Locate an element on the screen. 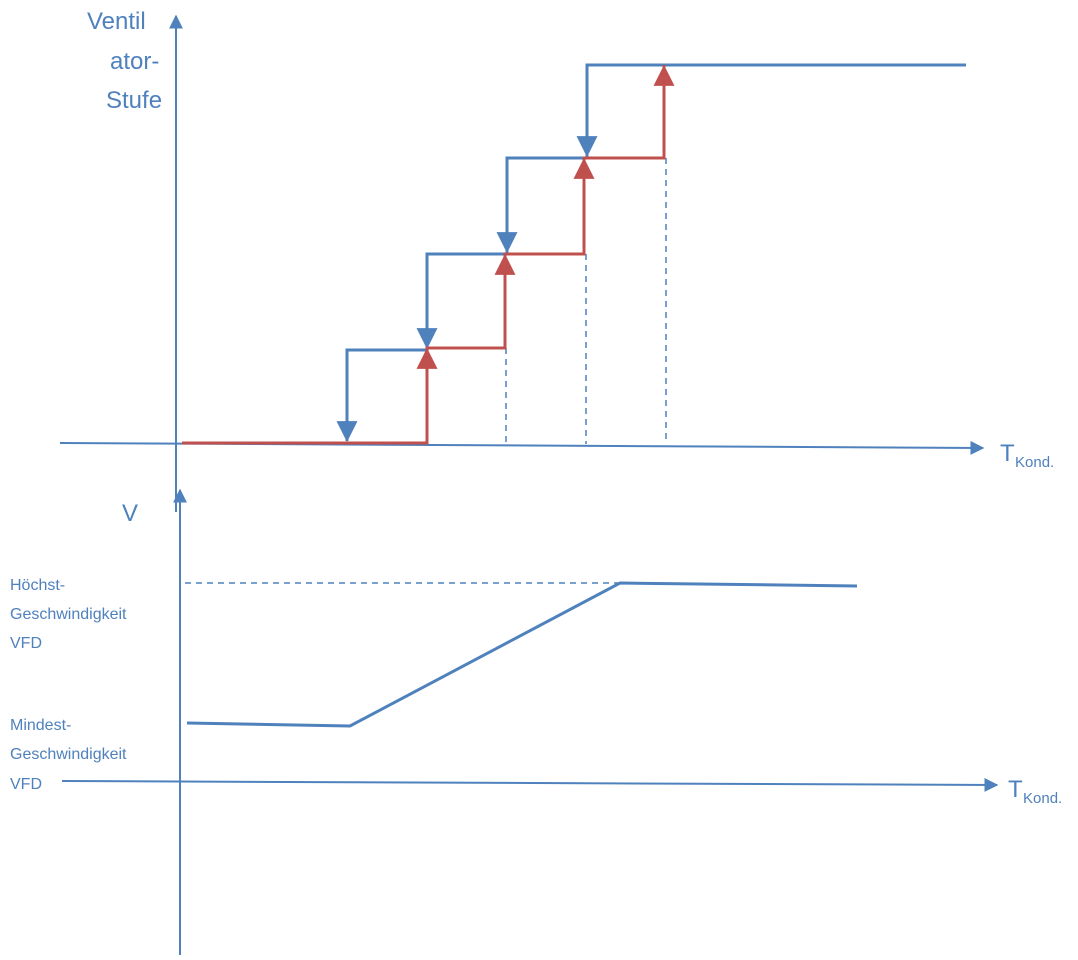 This screenshot has height=960, width=1078. min-speed-label-line-2: Geschwindigkeit is located at coordinates (68, 754).